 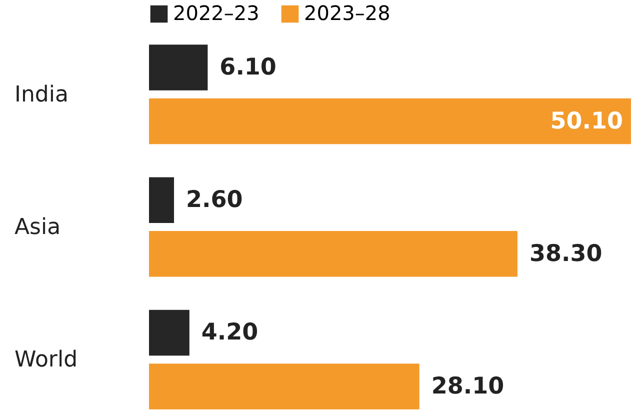 I want to click on y-tick-label: Asia, so click(x=37, y=227).